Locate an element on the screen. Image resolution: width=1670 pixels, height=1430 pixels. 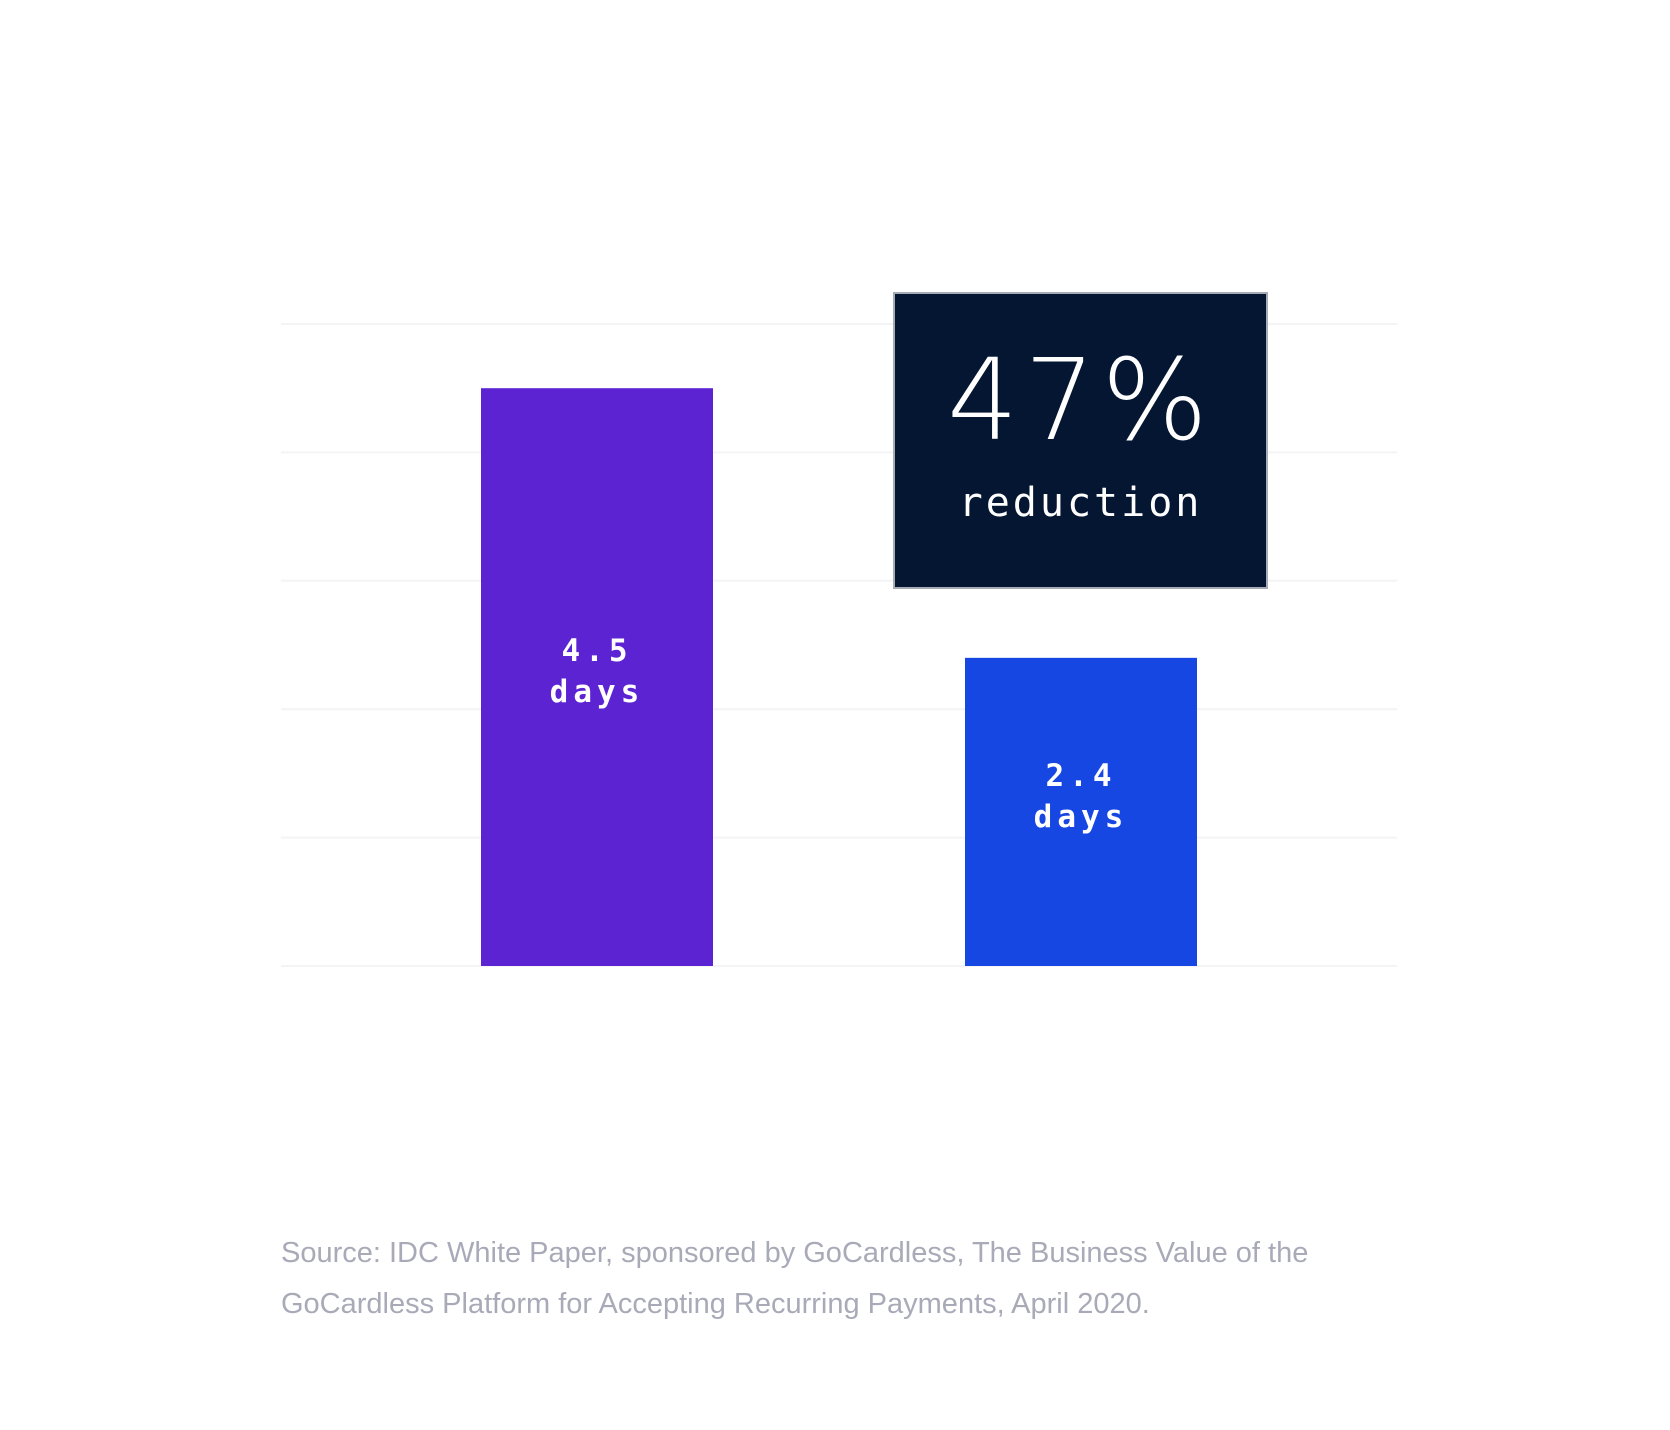
value-label: 4.5 days is located at coordinates (597, 672).